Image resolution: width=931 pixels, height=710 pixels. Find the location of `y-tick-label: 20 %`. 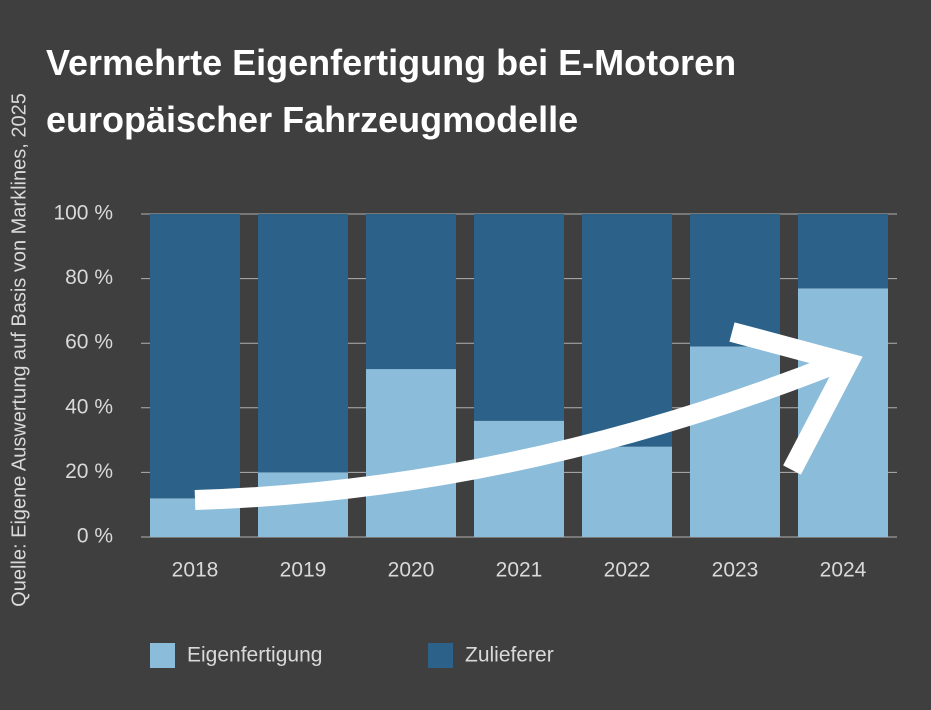

y-tick-label: 20 % is located at coordinates (89, 471).